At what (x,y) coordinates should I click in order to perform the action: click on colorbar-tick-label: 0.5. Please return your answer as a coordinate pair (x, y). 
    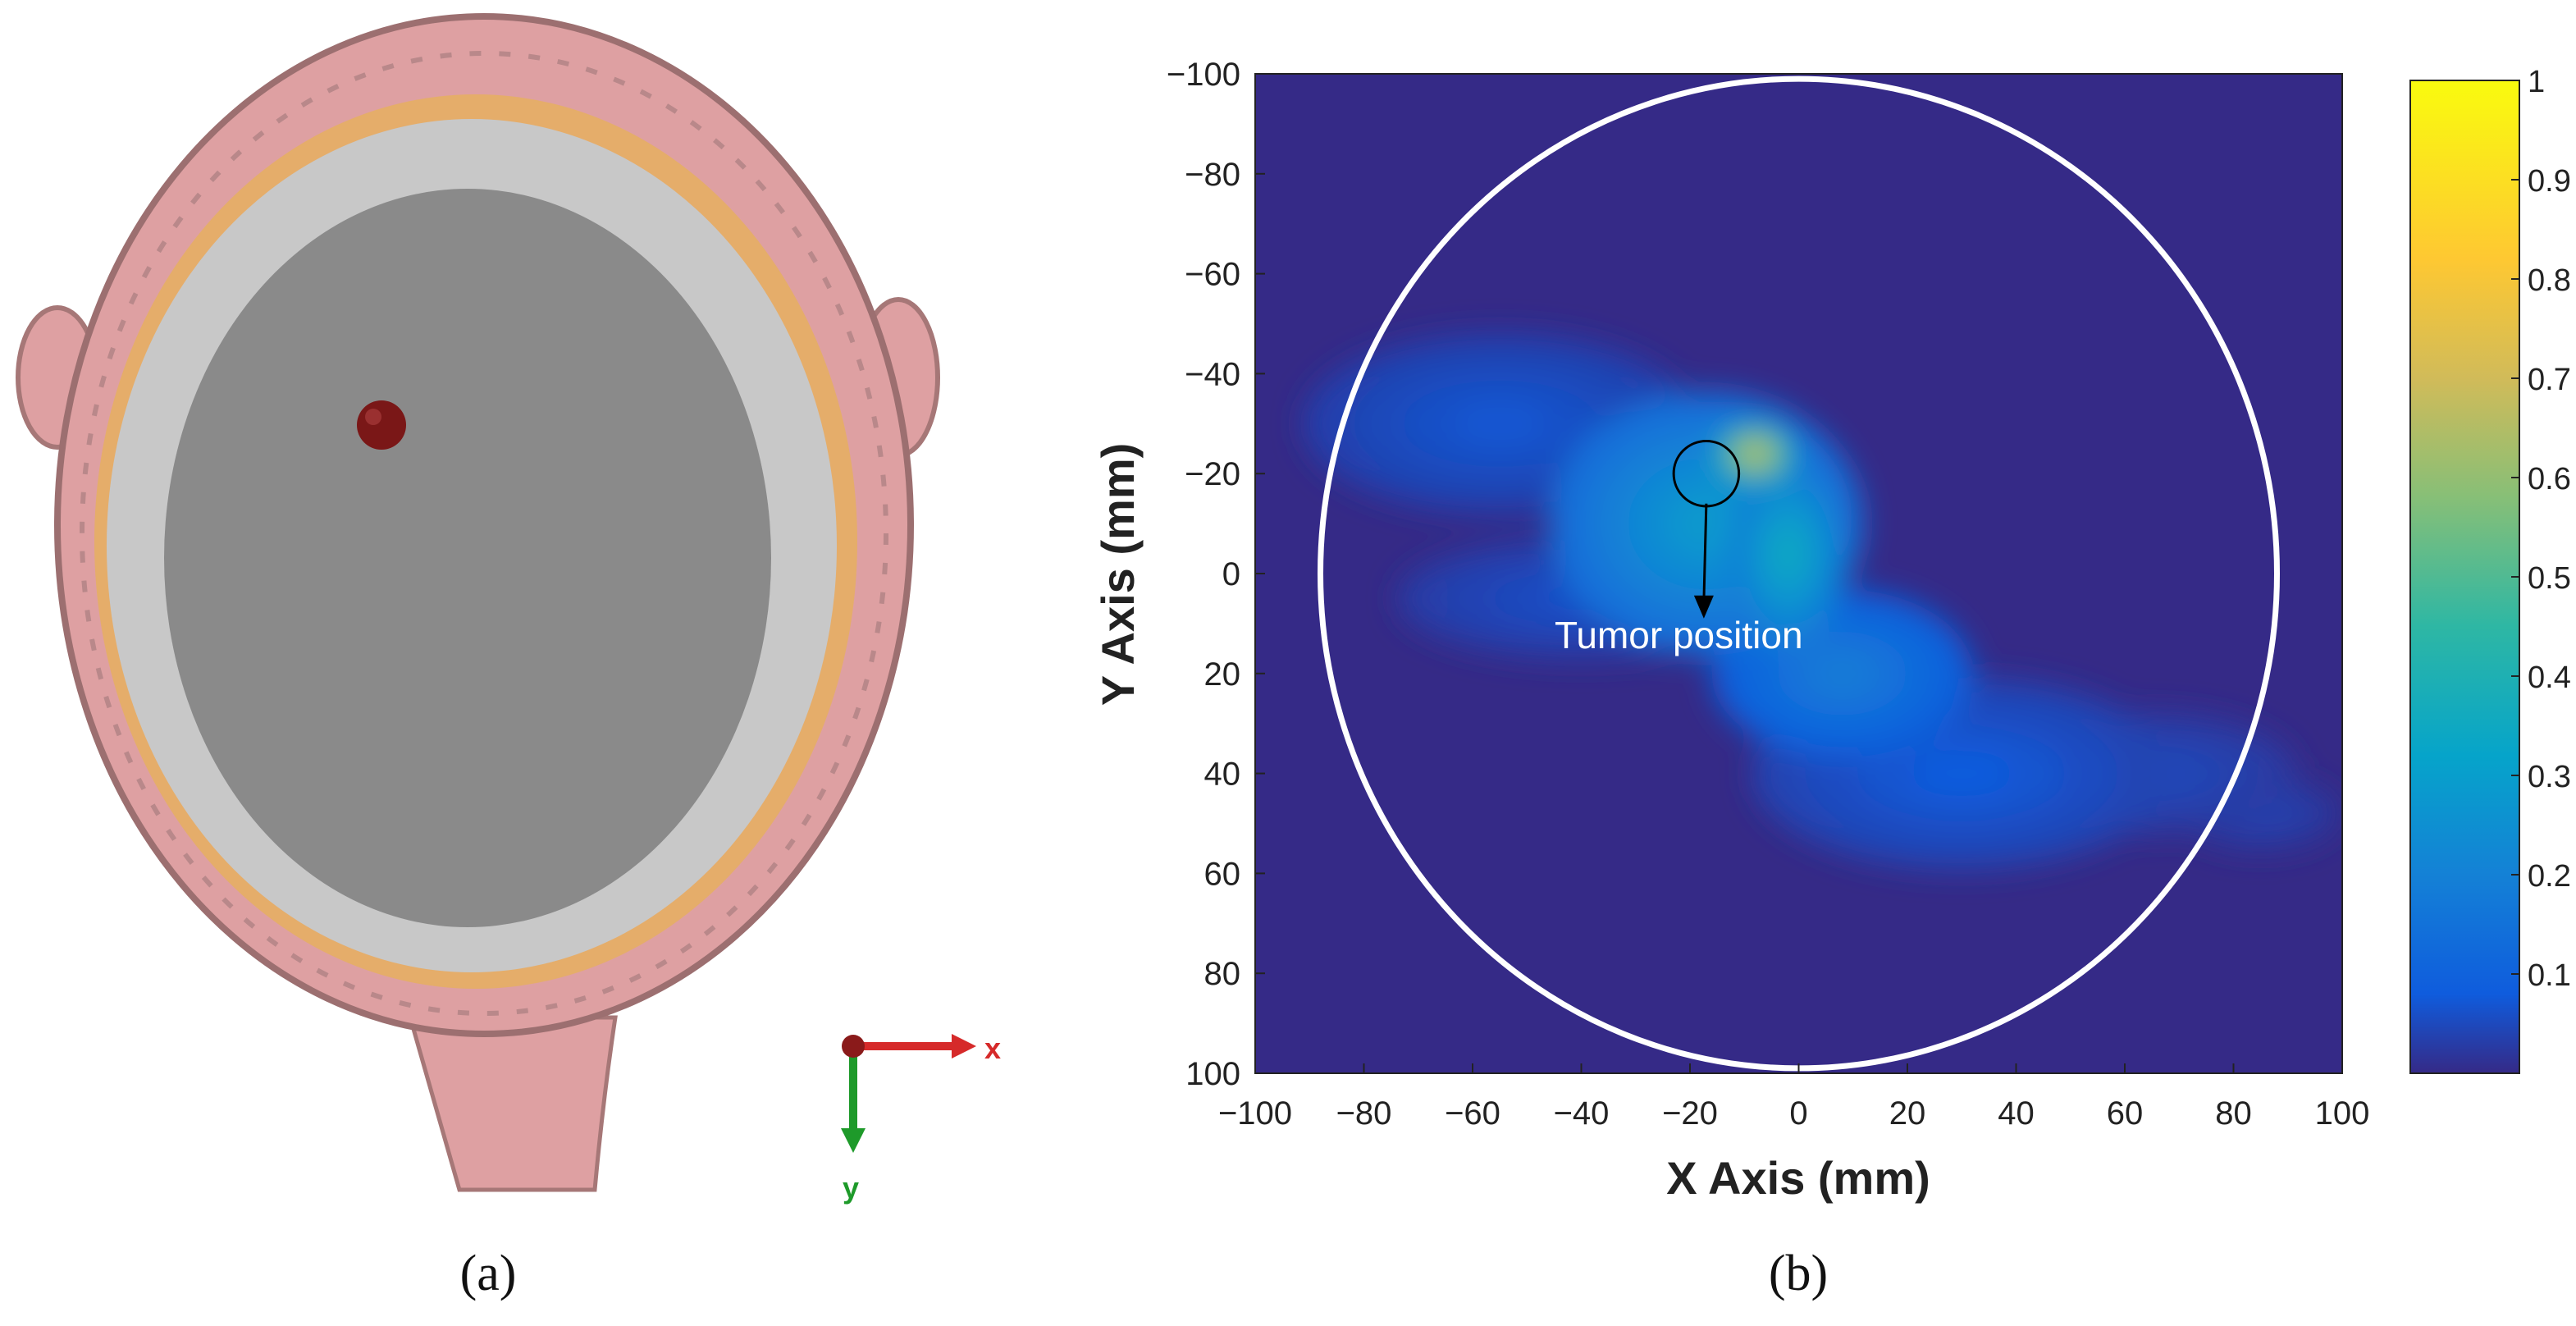
    Looking at the image, I should click on (2550, 578).